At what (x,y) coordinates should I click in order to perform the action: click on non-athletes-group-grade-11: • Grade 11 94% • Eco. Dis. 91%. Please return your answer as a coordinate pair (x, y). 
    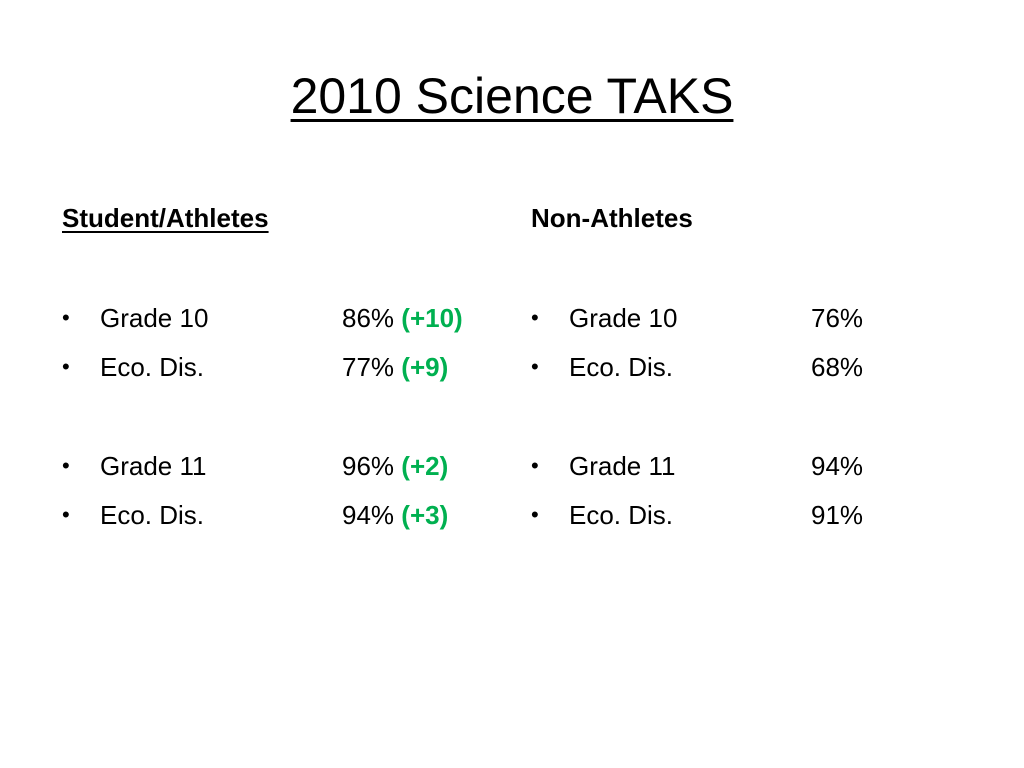
    Looking at the image, I should click on (751, 497).